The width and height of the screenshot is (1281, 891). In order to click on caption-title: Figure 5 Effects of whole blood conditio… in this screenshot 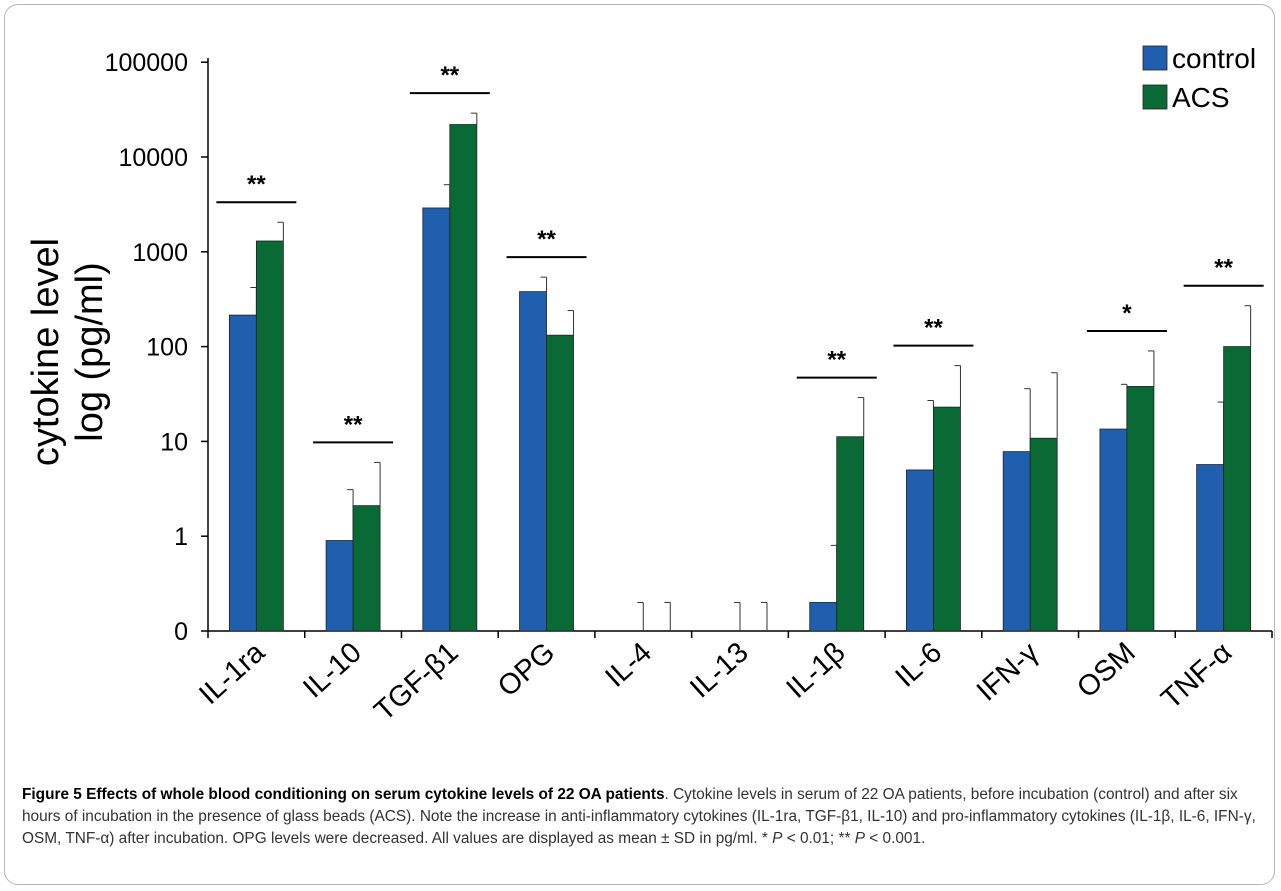, I will do `click(343, 794)`.